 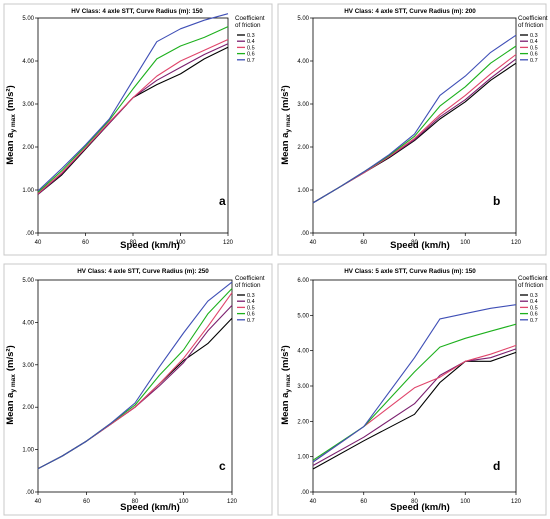 I want to click on series-line-0.4, so click(x=414, y=407).